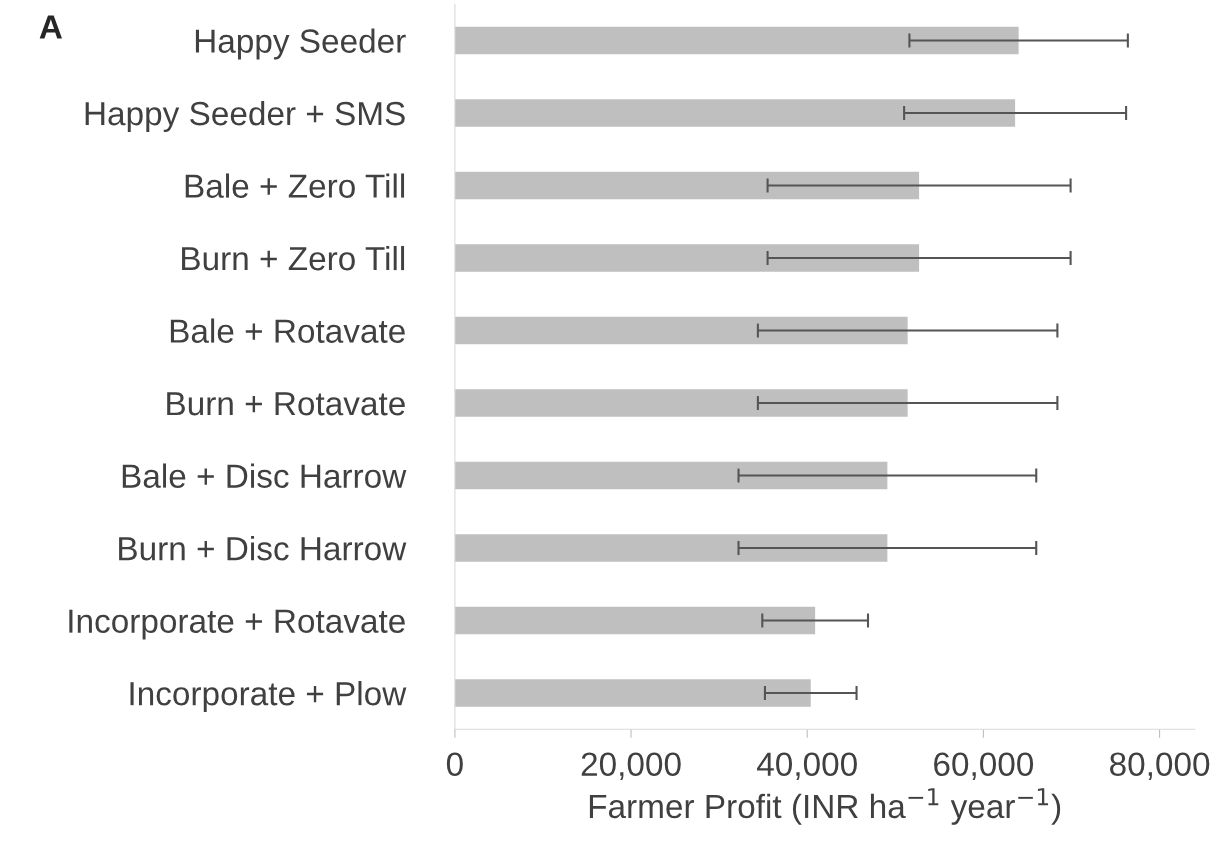 The width and height of the screenshot is (1213, 853). What do you see at coordinates (631, 766) in the screenshot?
I see `x-tick-label: 20,000` at bounding box center [631, 766].